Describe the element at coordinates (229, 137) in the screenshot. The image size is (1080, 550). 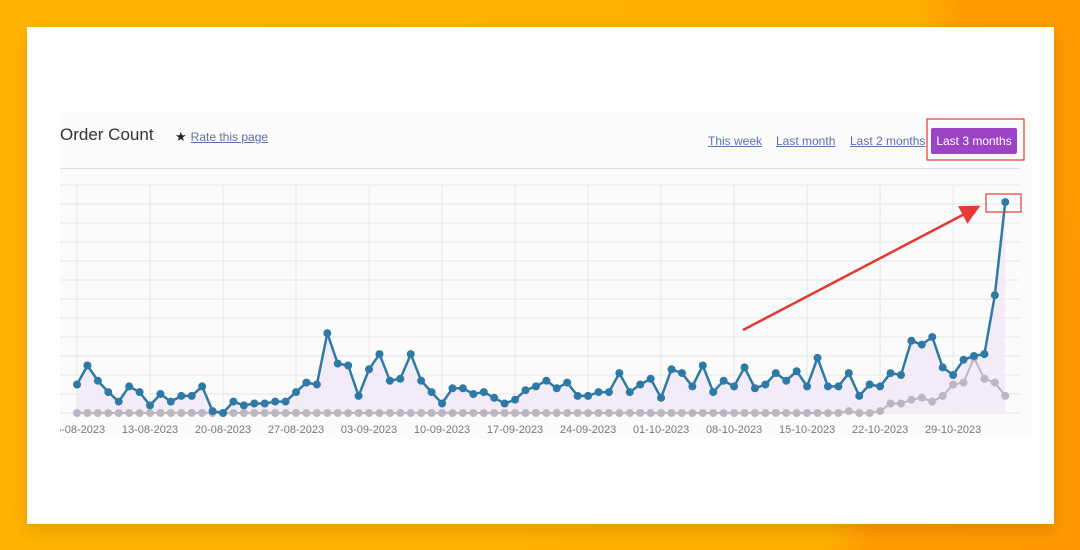
I see `rate-this-page-link: Rate this page` at that location.